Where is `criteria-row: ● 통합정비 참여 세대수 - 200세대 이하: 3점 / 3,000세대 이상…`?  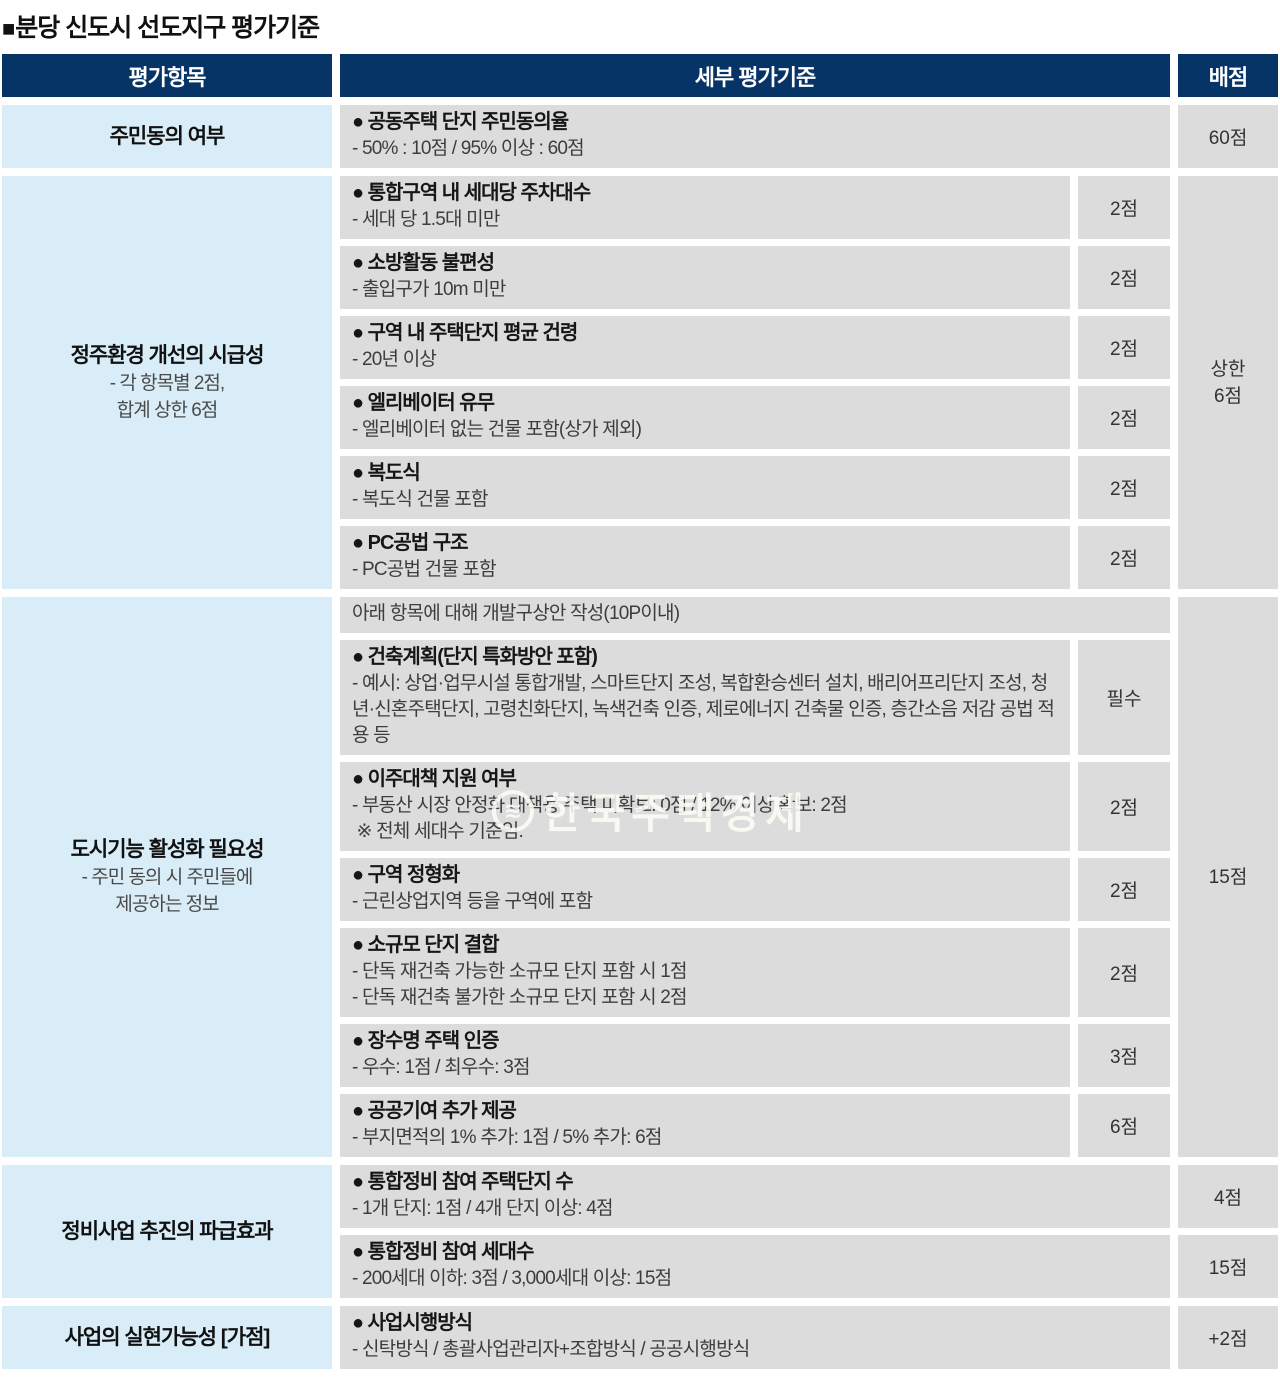
criteria-row: ● 통합정비 참여 세대수 - 200세대 이하: 3점 / 3,000세대 이상… is located at coordinates (809, 1266).